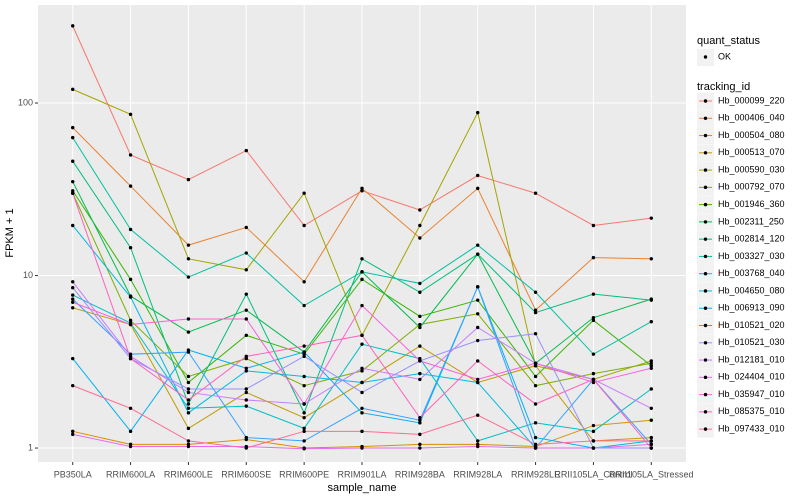 The image size is (800, 500). What do you see at coordinates (751, 187) in the screenshot?
I see `legend-label: Hb_000792_070` at bounding box center [751, 187].